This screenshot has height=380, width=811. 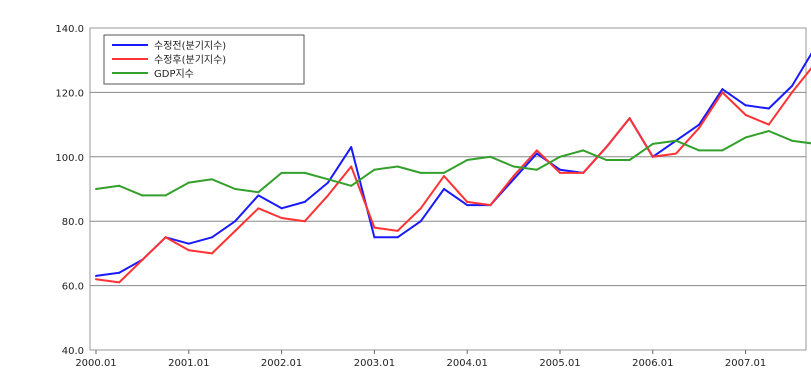 I want to click on y-tick-label: 100.0, so click(x=69, y=158).